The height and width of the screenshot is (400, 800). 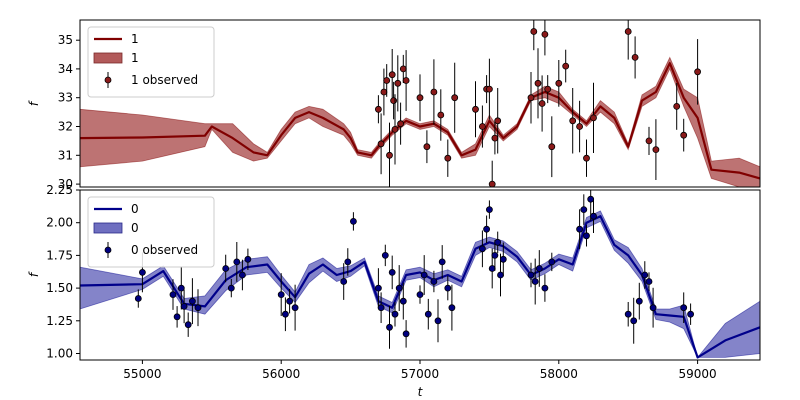 What do you see at coordinates (34, 274) in the screenshot?
I see `bottom-y-axis-label: f` at bounding box center [34, 274].